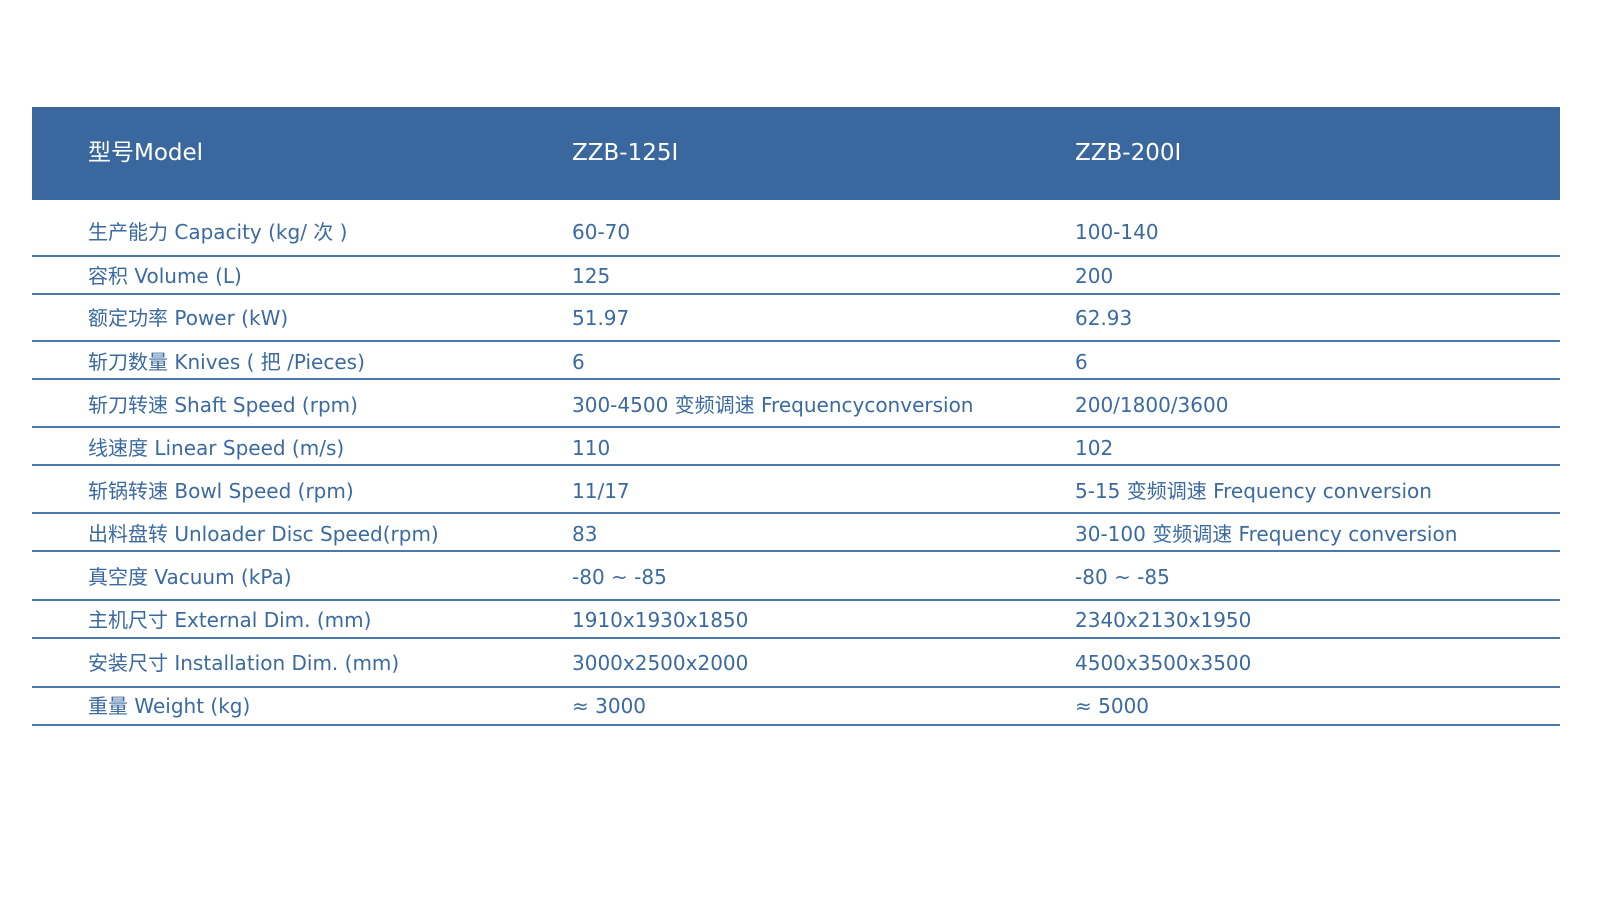 Image resolution: width=1600 pixels, height=900 pixels. Describe the element at coordinates (244, 663) in the screenshot. I see `spec-label: 安装尺寸 Installation Dim. (mm)` at that location.